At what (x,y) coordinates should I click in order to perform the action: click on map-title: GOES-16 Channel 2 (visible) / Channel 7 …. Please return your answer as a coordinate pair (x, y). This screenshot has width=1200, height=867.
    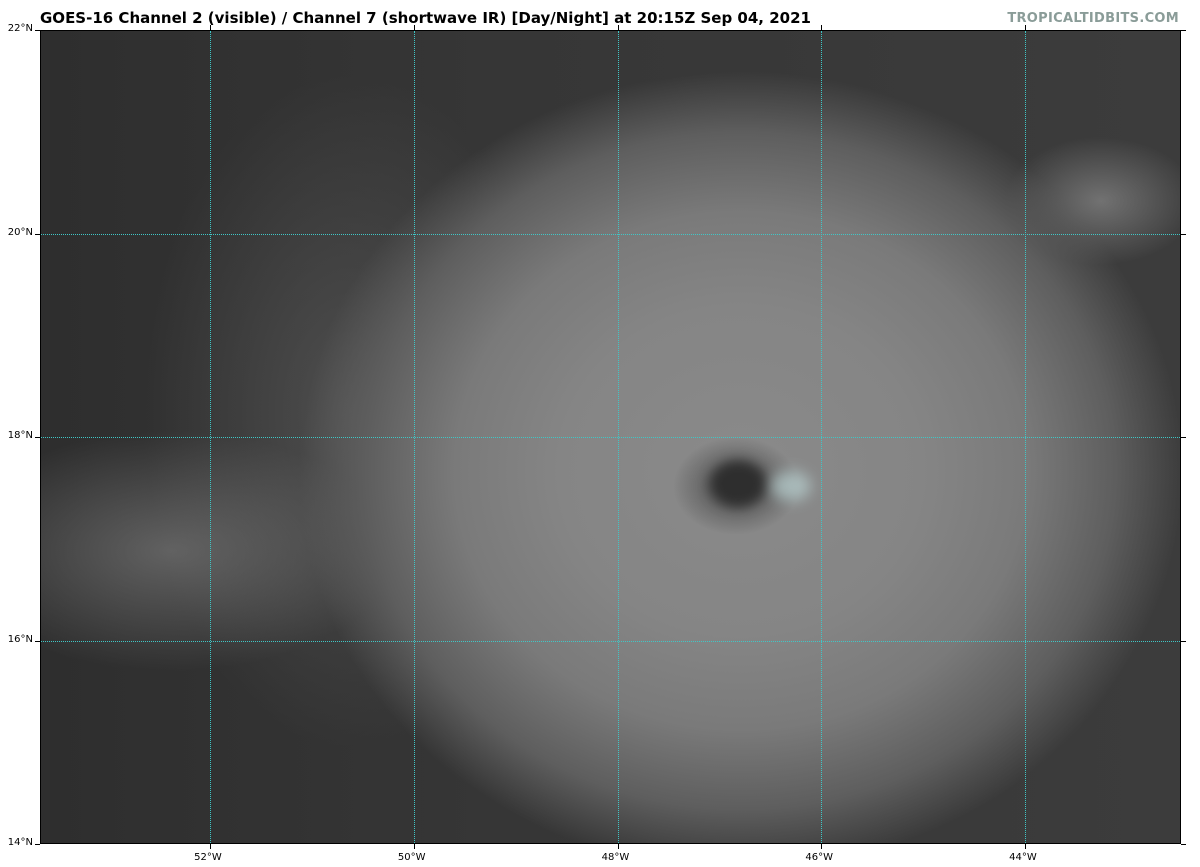
    Looking at the image, I should click on (425, 18).